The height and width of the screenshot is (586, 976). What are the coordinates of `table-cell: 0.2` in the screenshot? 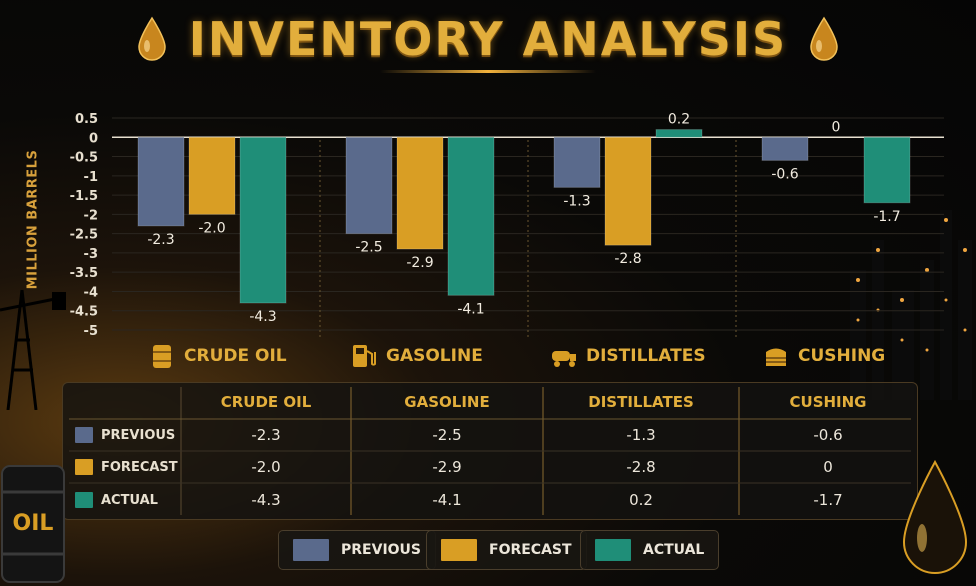 It's located at (641, 500).